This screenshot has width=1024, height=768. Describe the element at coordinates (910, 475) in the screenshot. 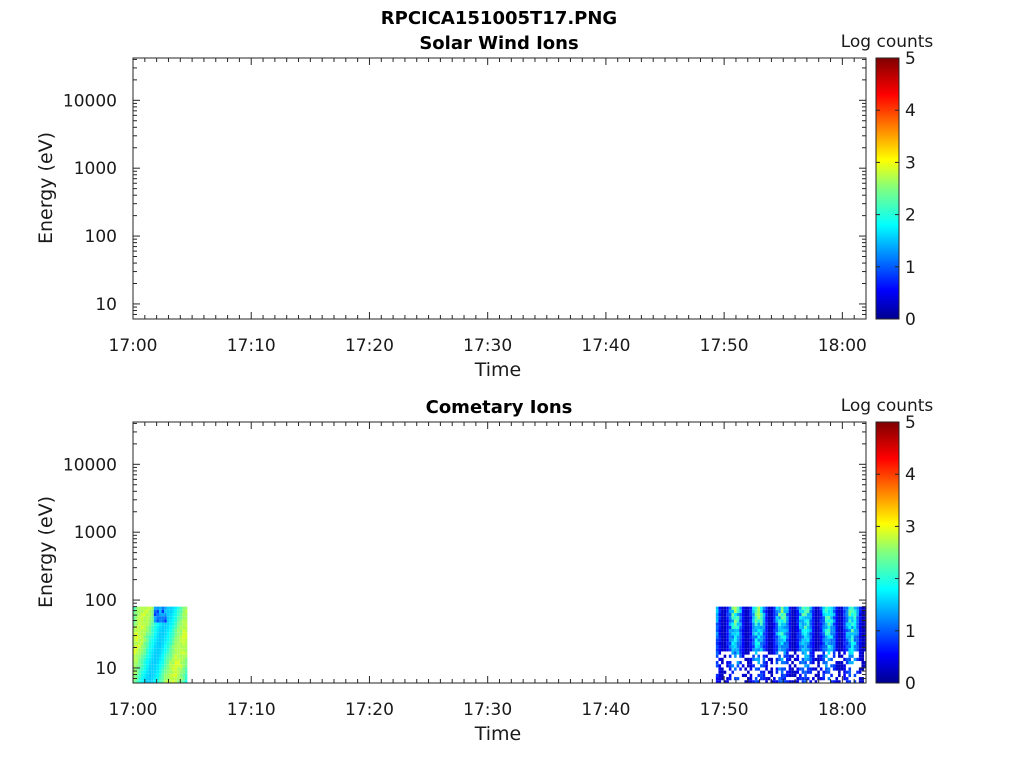

I see `colorbar-tick-label: 4` at that location.